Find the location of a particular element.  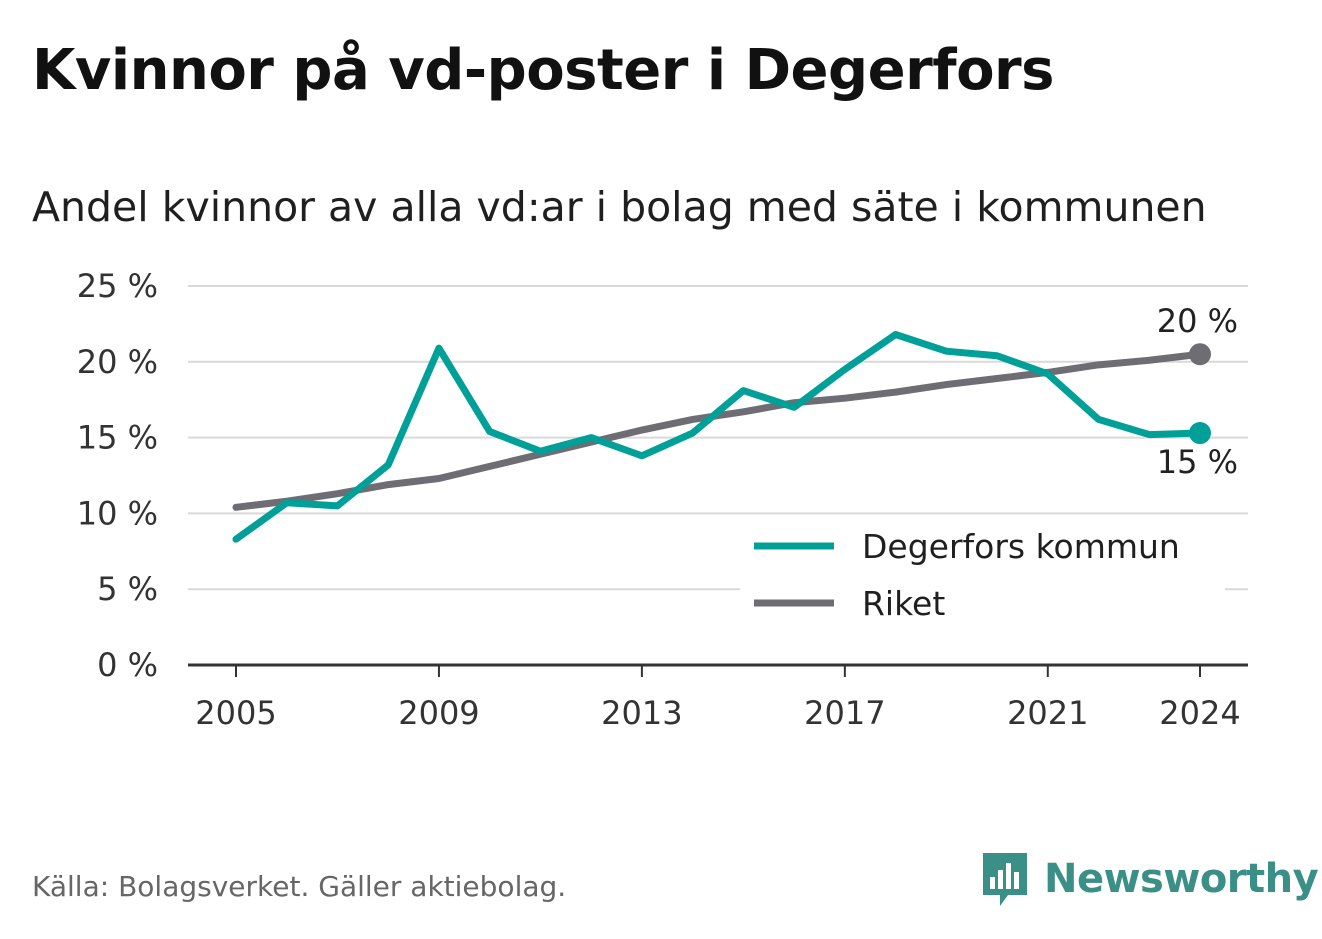

x-axis: 2005 2009 2013 2017 2021 2024 is located at coordinates (718, 697).